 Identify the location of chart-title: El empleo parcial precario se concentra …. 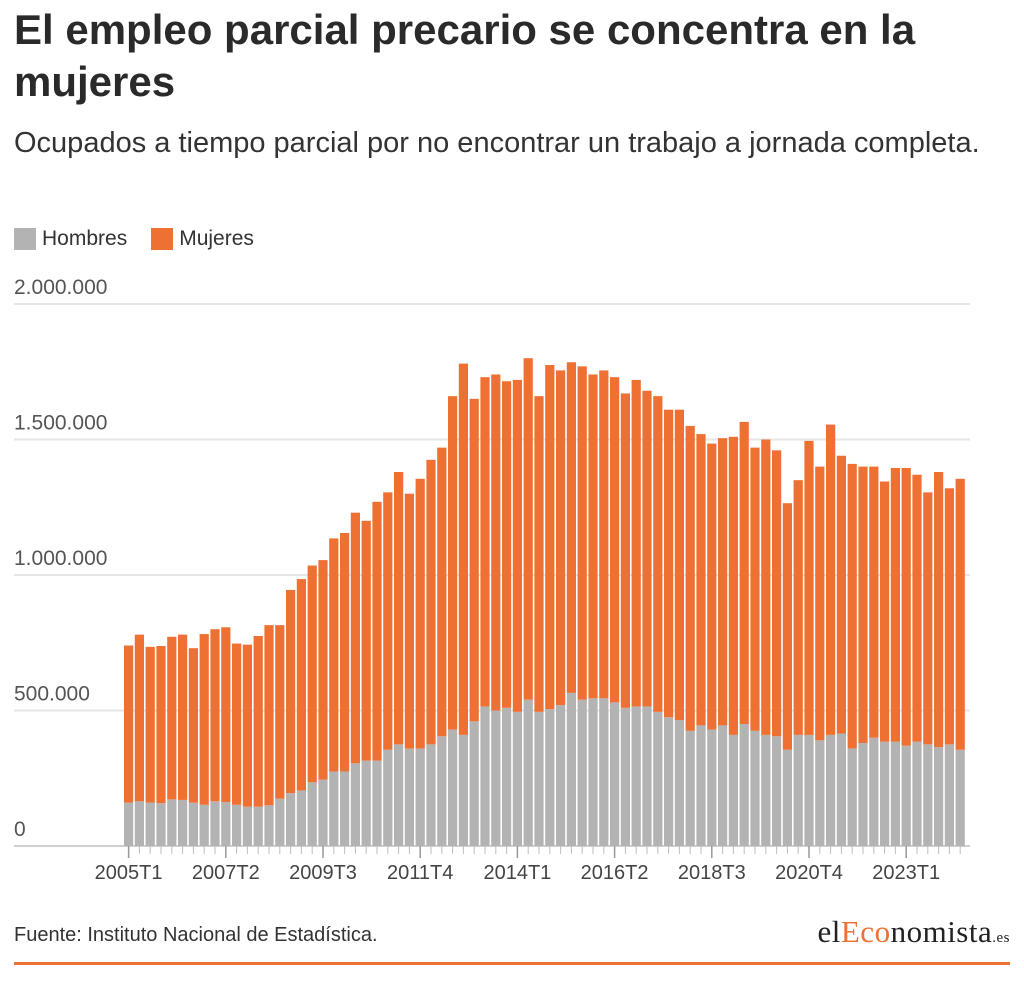
(465, 55).